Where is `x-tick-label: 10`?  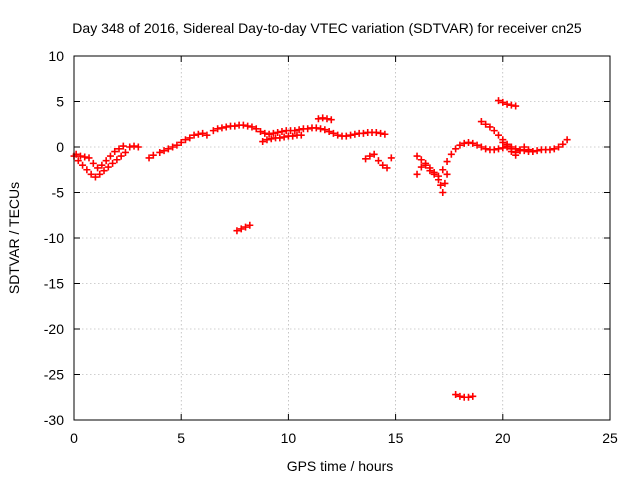 x-tick-label: 10 is located at coordinates (289, 438).